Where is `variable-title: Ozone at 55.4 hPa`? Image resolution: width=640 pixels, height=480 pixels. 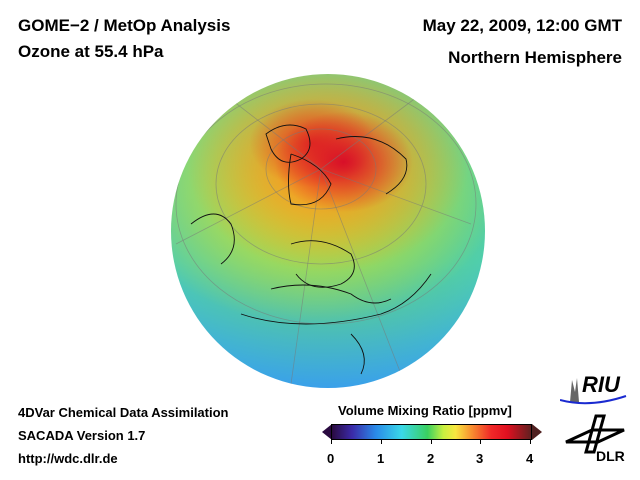 variable-title: Ozone at 55.4 hPa is located at coordinates (91, 51).